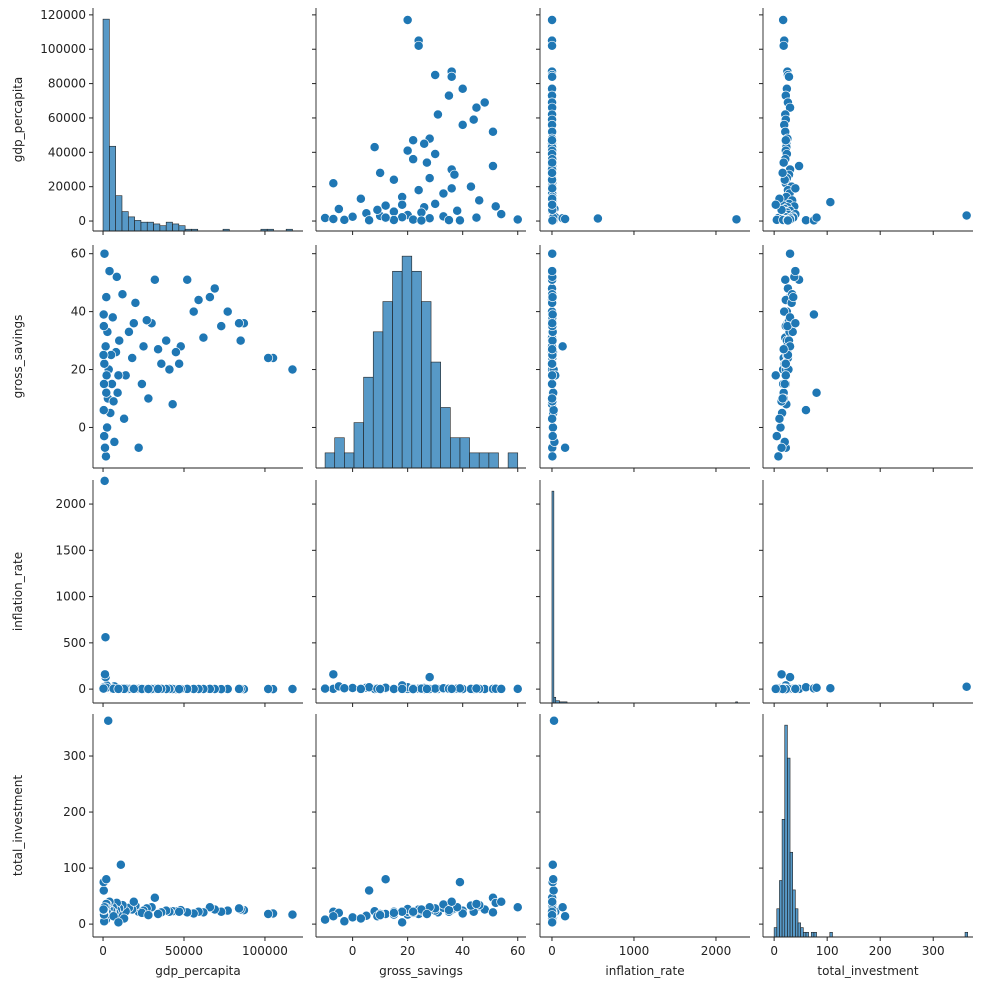 This screenshot has width=986, height=989. What do you see at coordinates (462, 951) in the screenshot?
I see `x-tick-label: 40` at bounding box center [462, 951].